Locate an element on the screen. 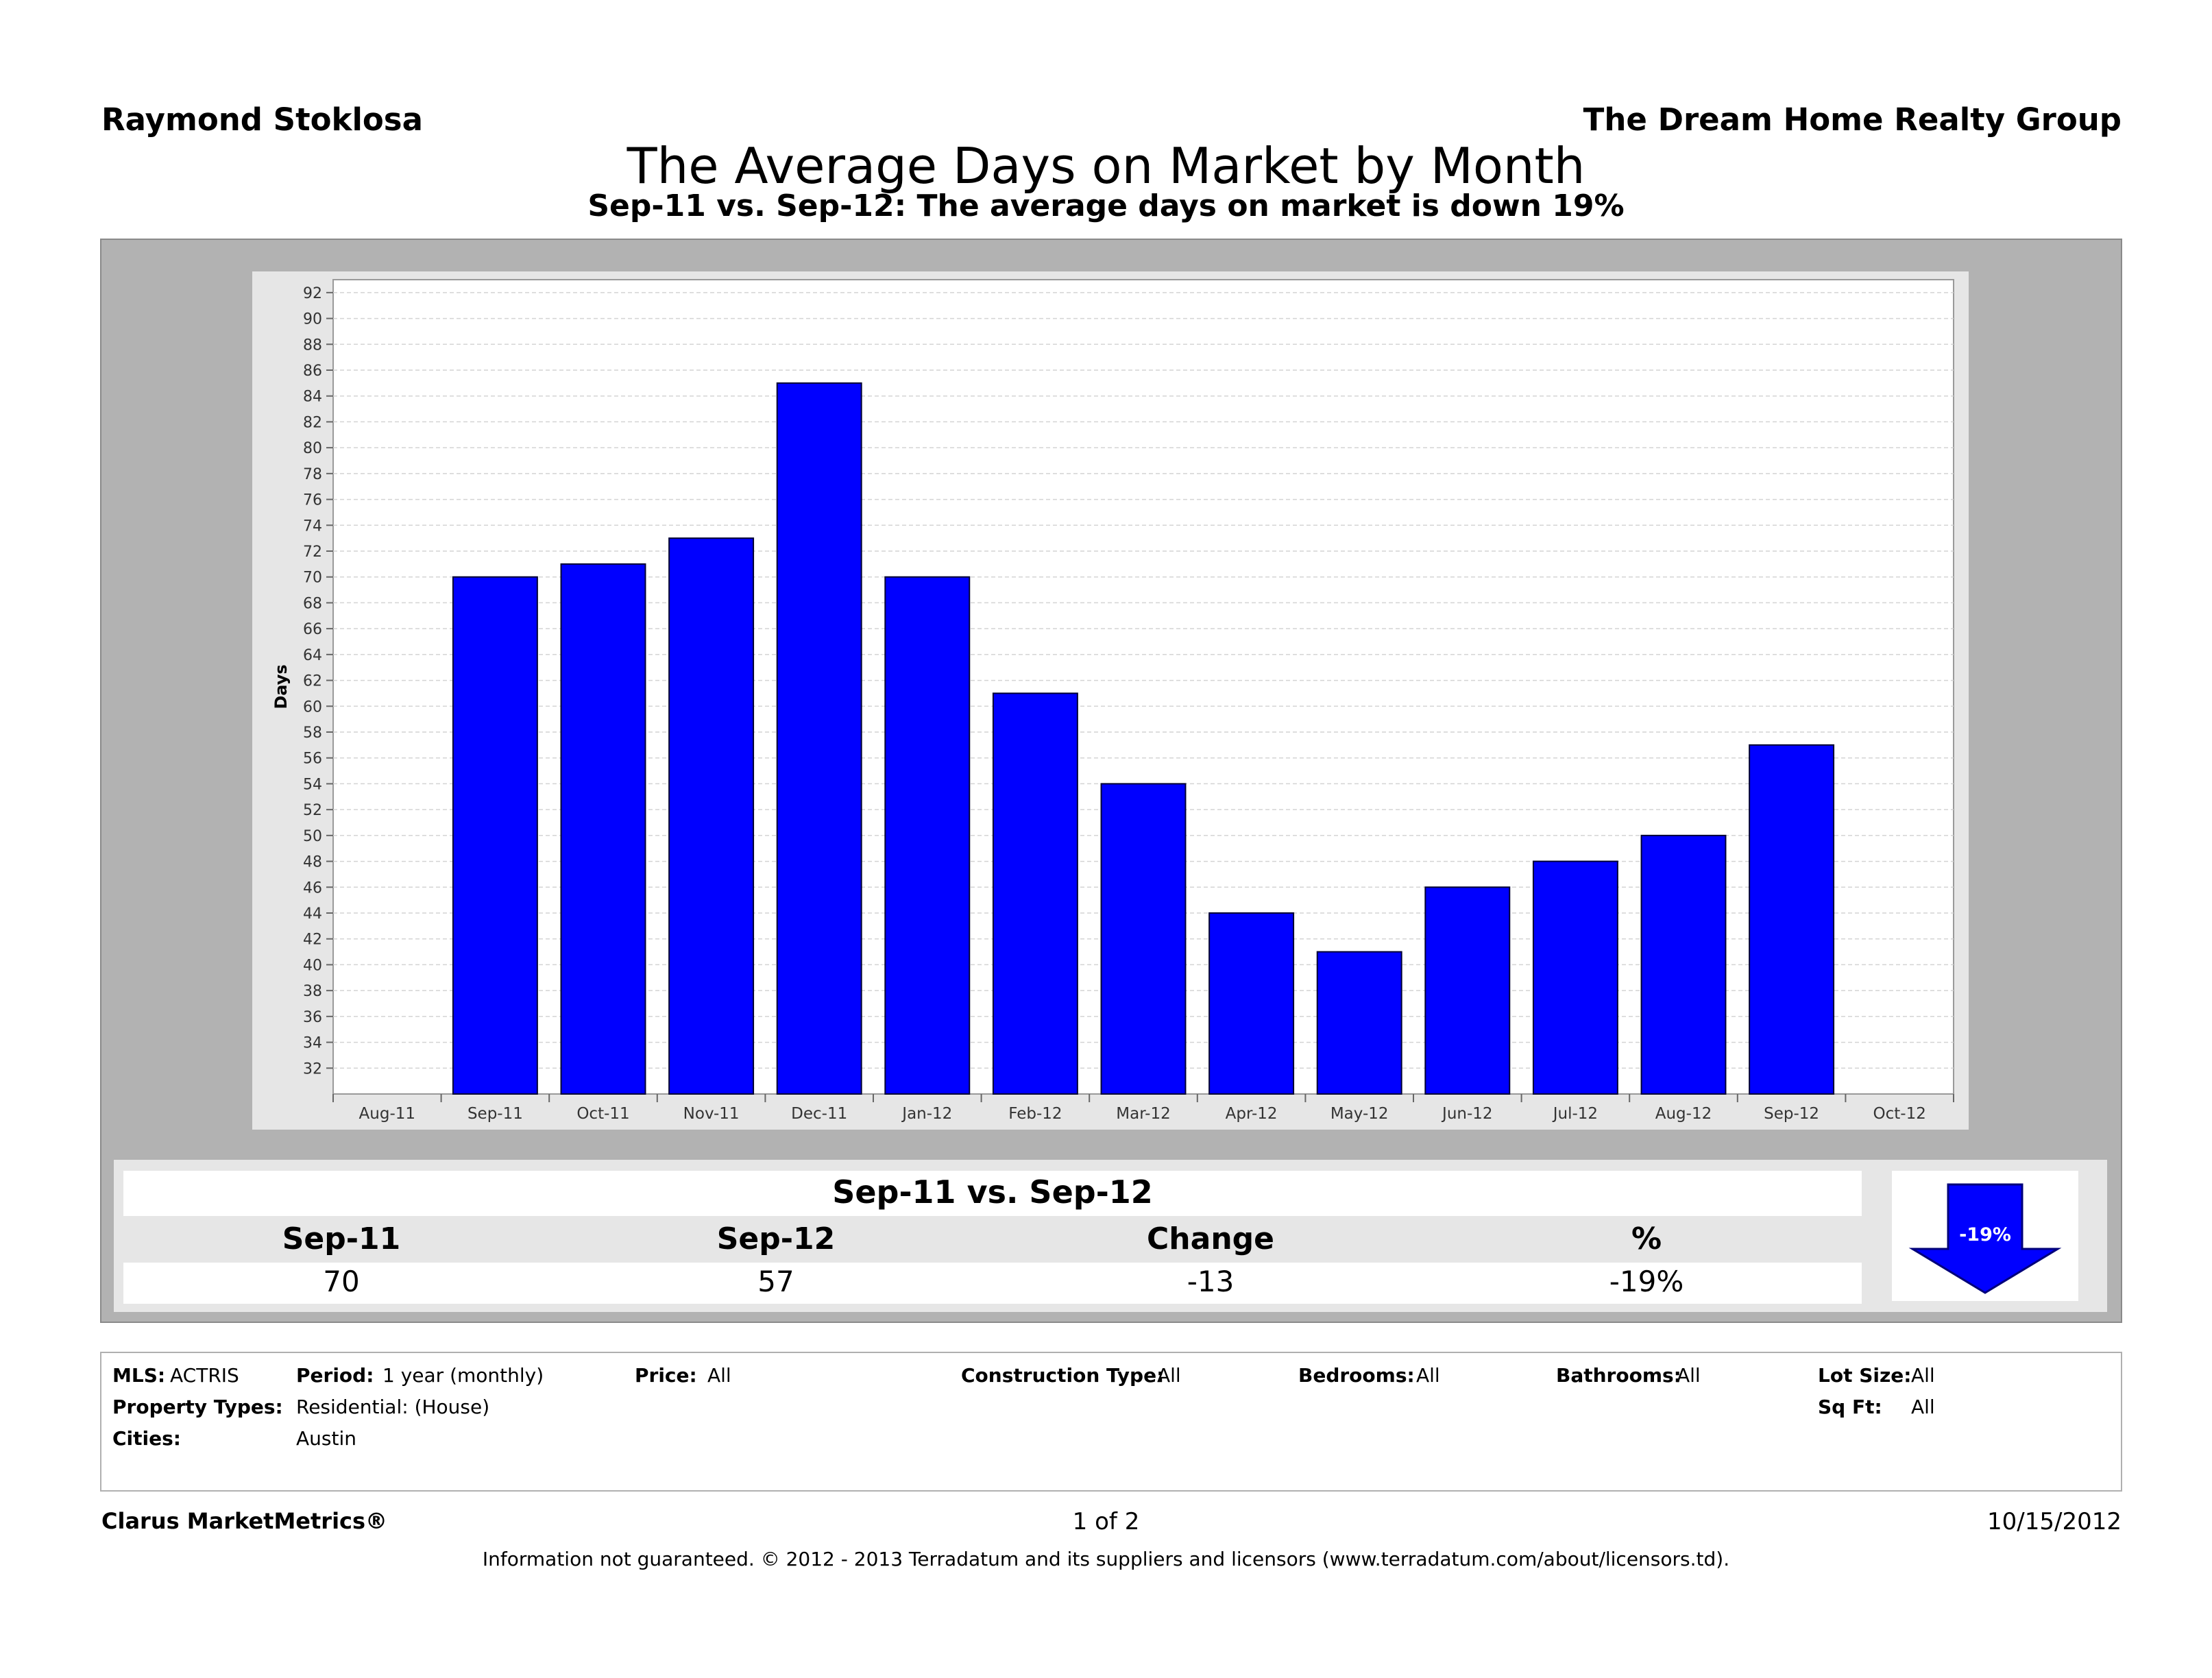 The height and width of the screenshot is (1678, 2212). sq-ft-label: Sq Ft: is located at coordinates (1850, 1407).